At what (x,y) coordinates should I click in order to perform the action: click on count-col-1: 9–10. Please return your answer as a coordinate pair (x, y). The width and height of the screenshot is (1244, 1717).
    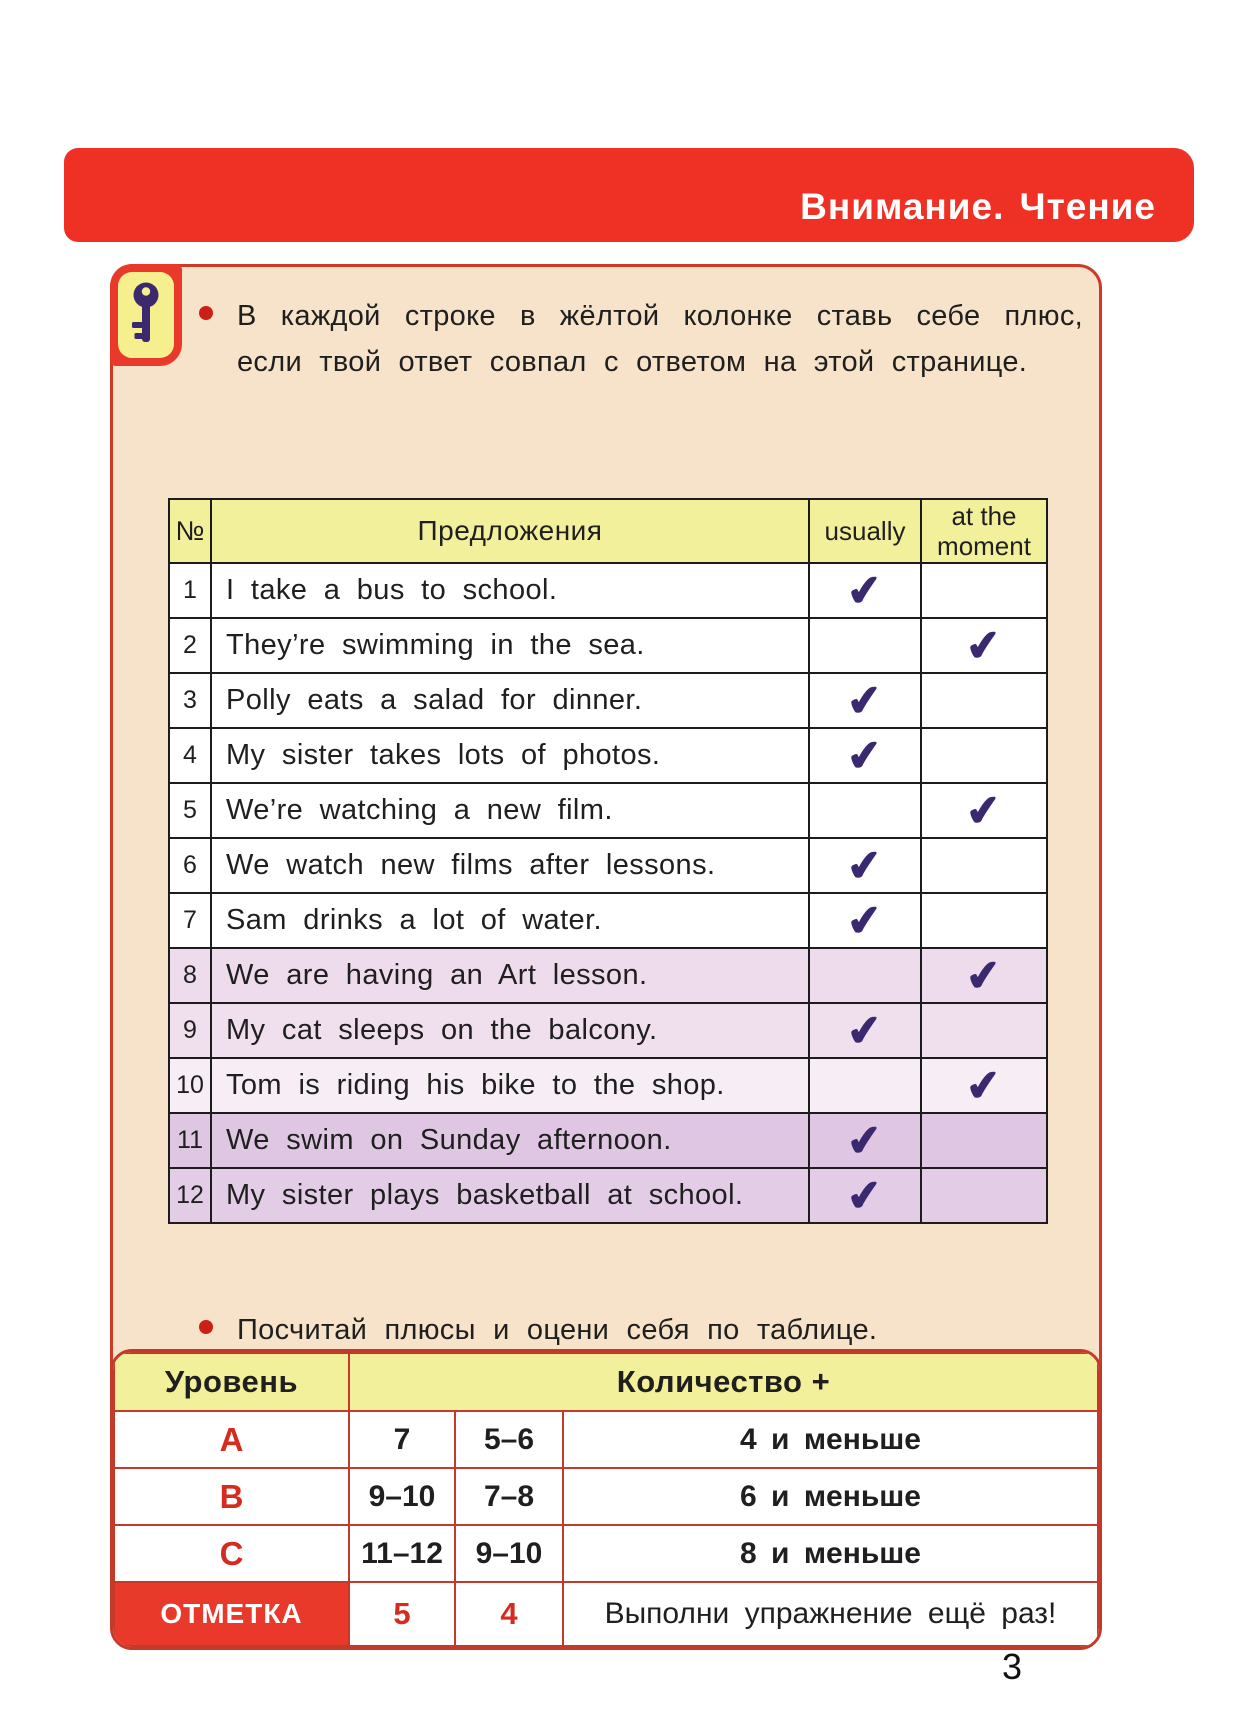
    Looking at the image, I should click on (402, 1496).